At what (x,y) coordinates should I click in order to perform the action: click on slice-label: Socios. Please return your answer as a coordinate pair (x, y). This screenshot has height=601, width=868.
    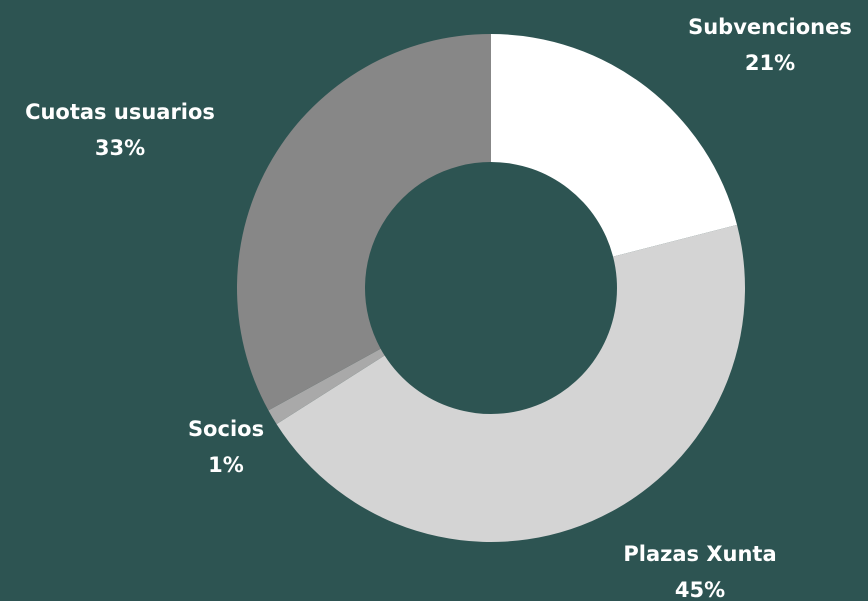
    Looking at the image, I should click on (226, 429).